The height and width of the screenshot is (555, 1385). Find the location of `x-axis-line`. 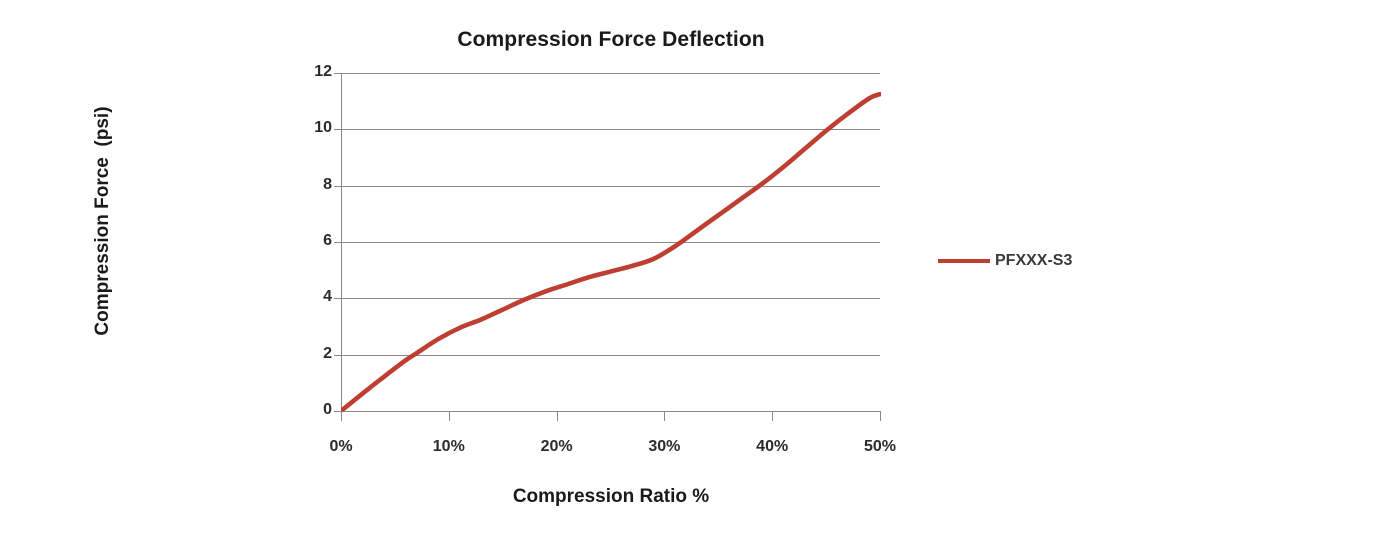

x-axis-line is located at coordinates (611, 411).